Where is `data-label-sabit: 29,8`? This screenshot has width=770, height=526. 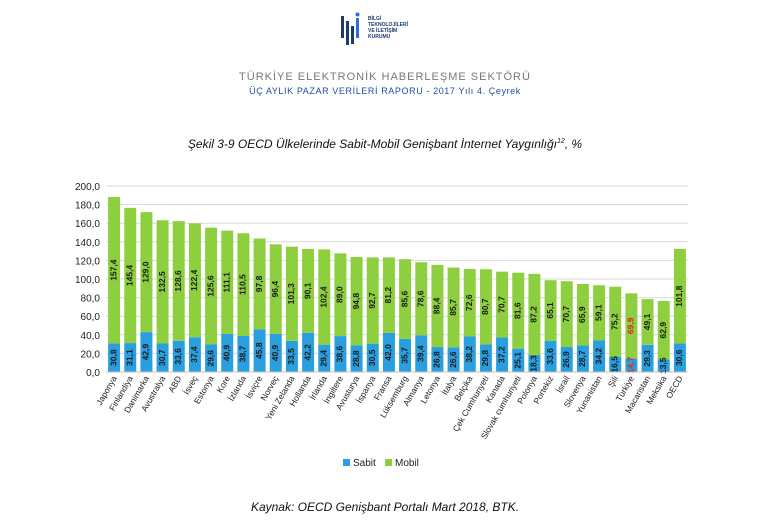
data-label-sabit: 29,8 is located at coordinates (485, 358).